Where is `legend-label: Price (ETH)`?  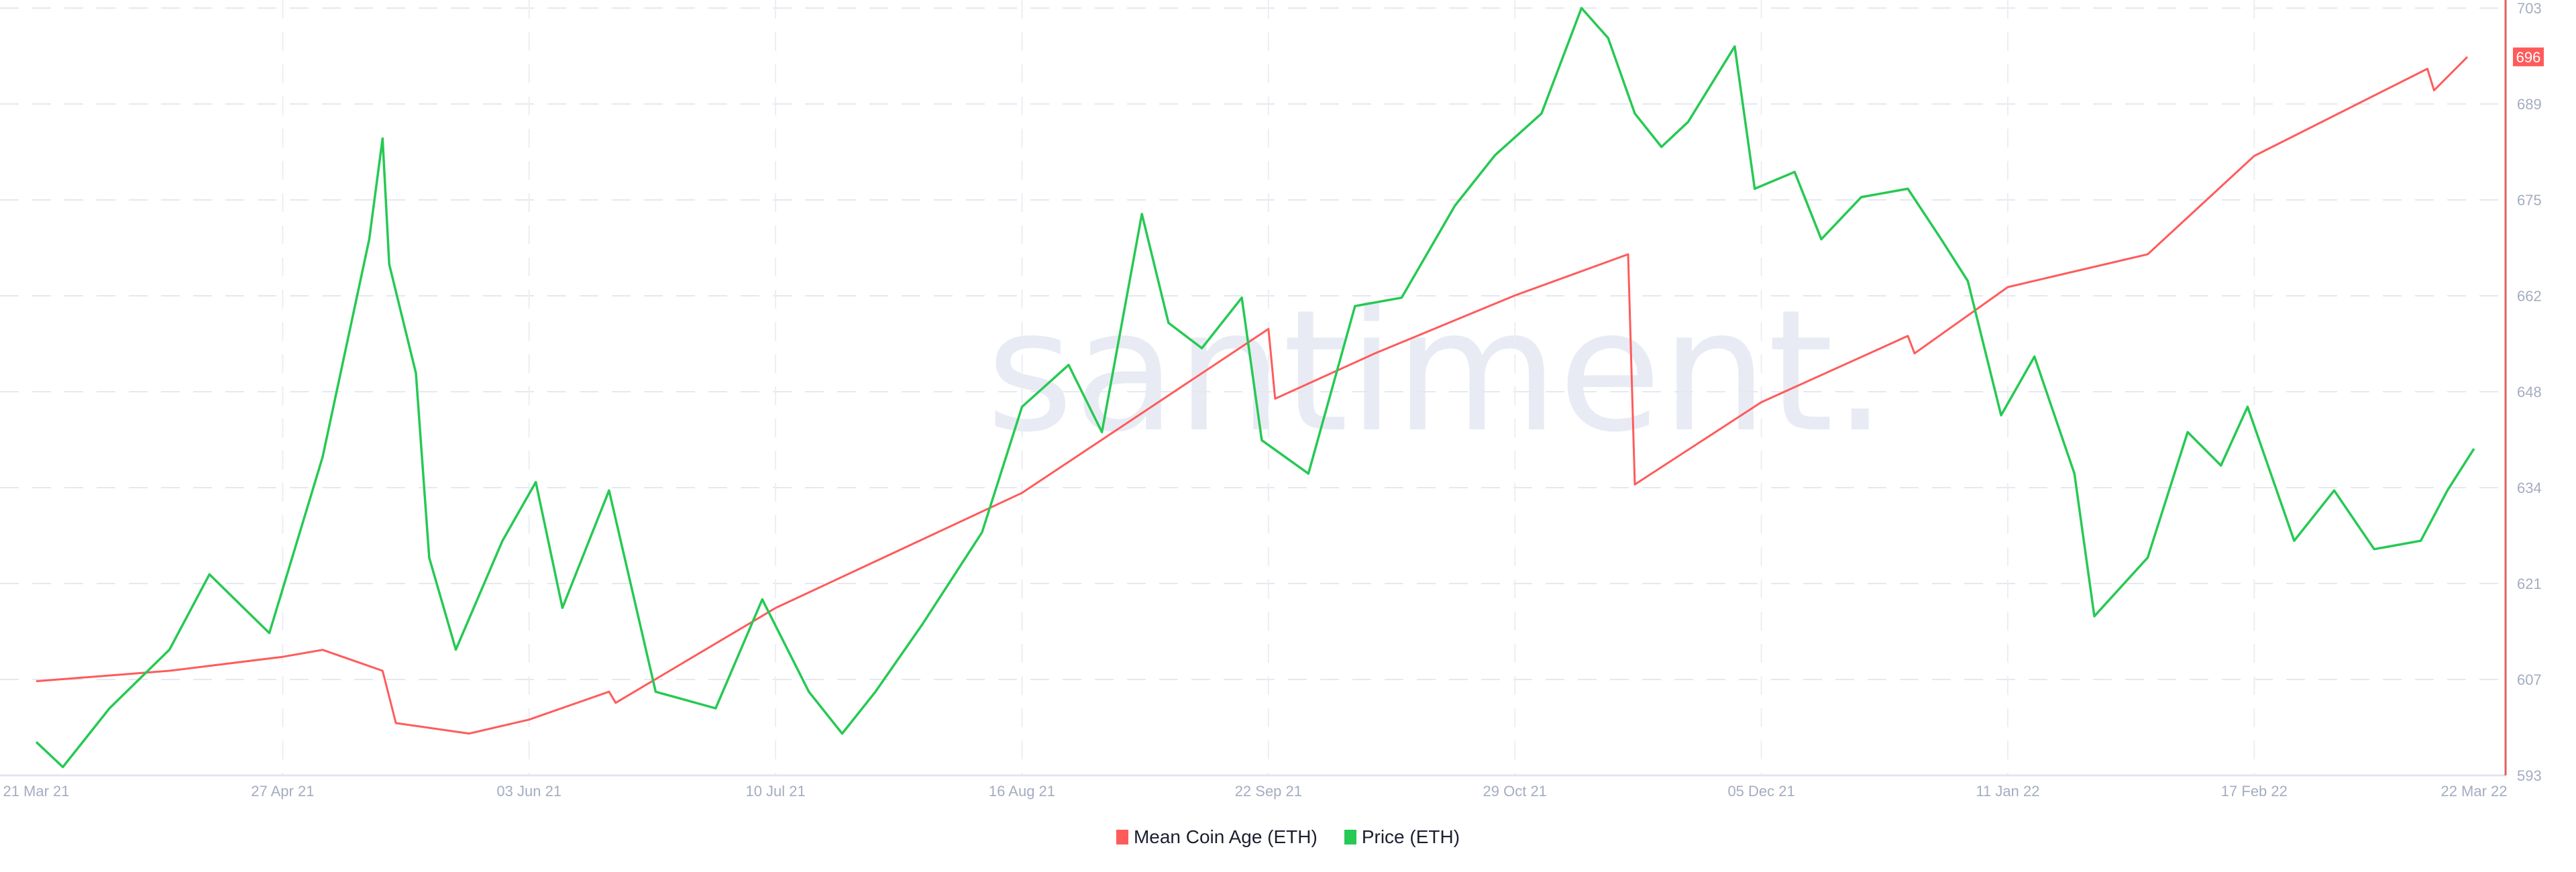
legend-label: Price (ETH) is located at coordinates (1410, 836).